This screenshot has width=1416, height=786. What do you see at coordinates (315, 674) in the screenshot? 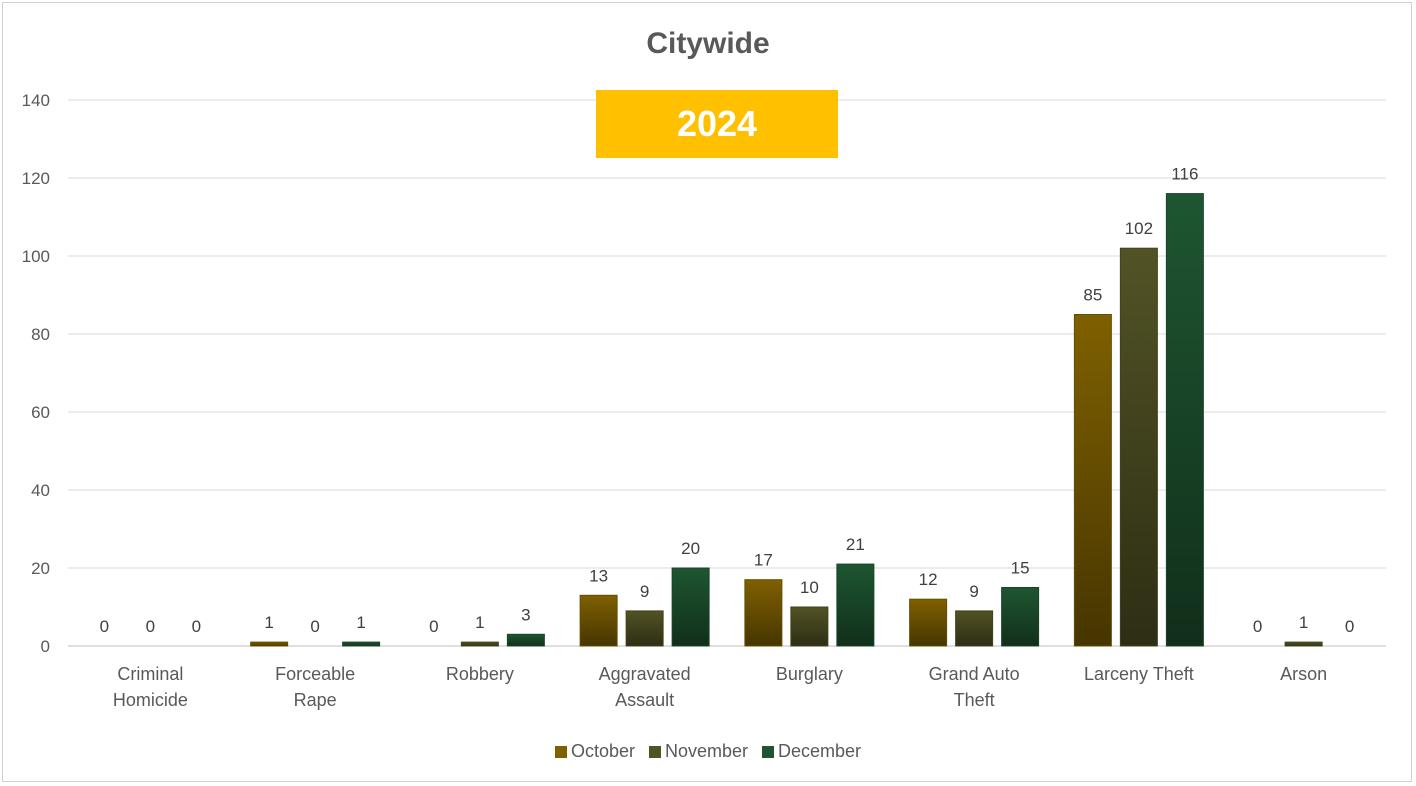
I see `x-tick-label: Forceable` at bounding box center [315, 674].